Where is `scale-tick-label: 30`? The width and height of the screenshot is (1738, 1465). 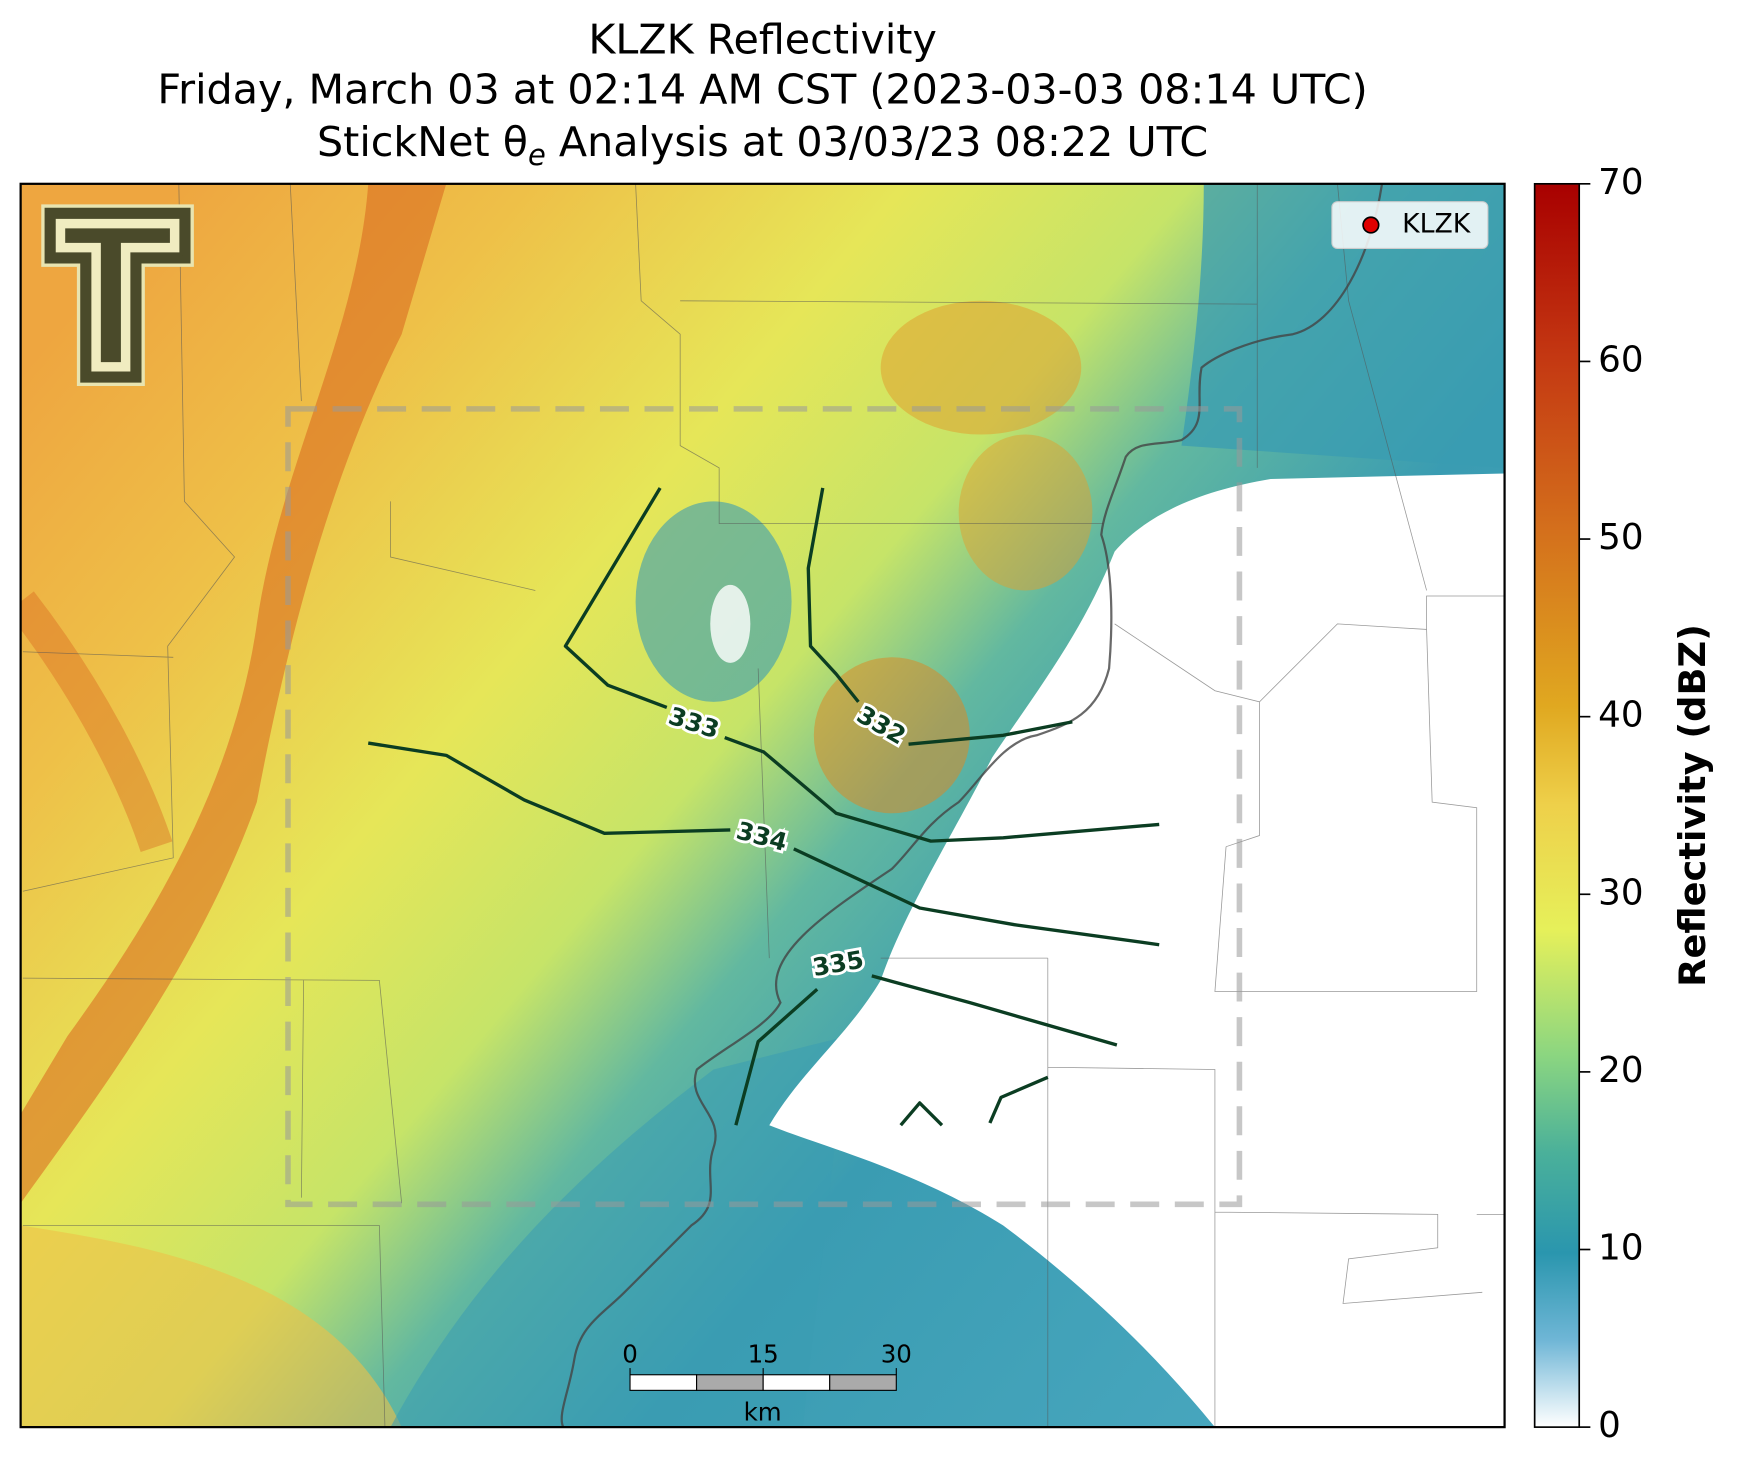 scale-tick-label: 30 is located at coordinates (896, 1354).